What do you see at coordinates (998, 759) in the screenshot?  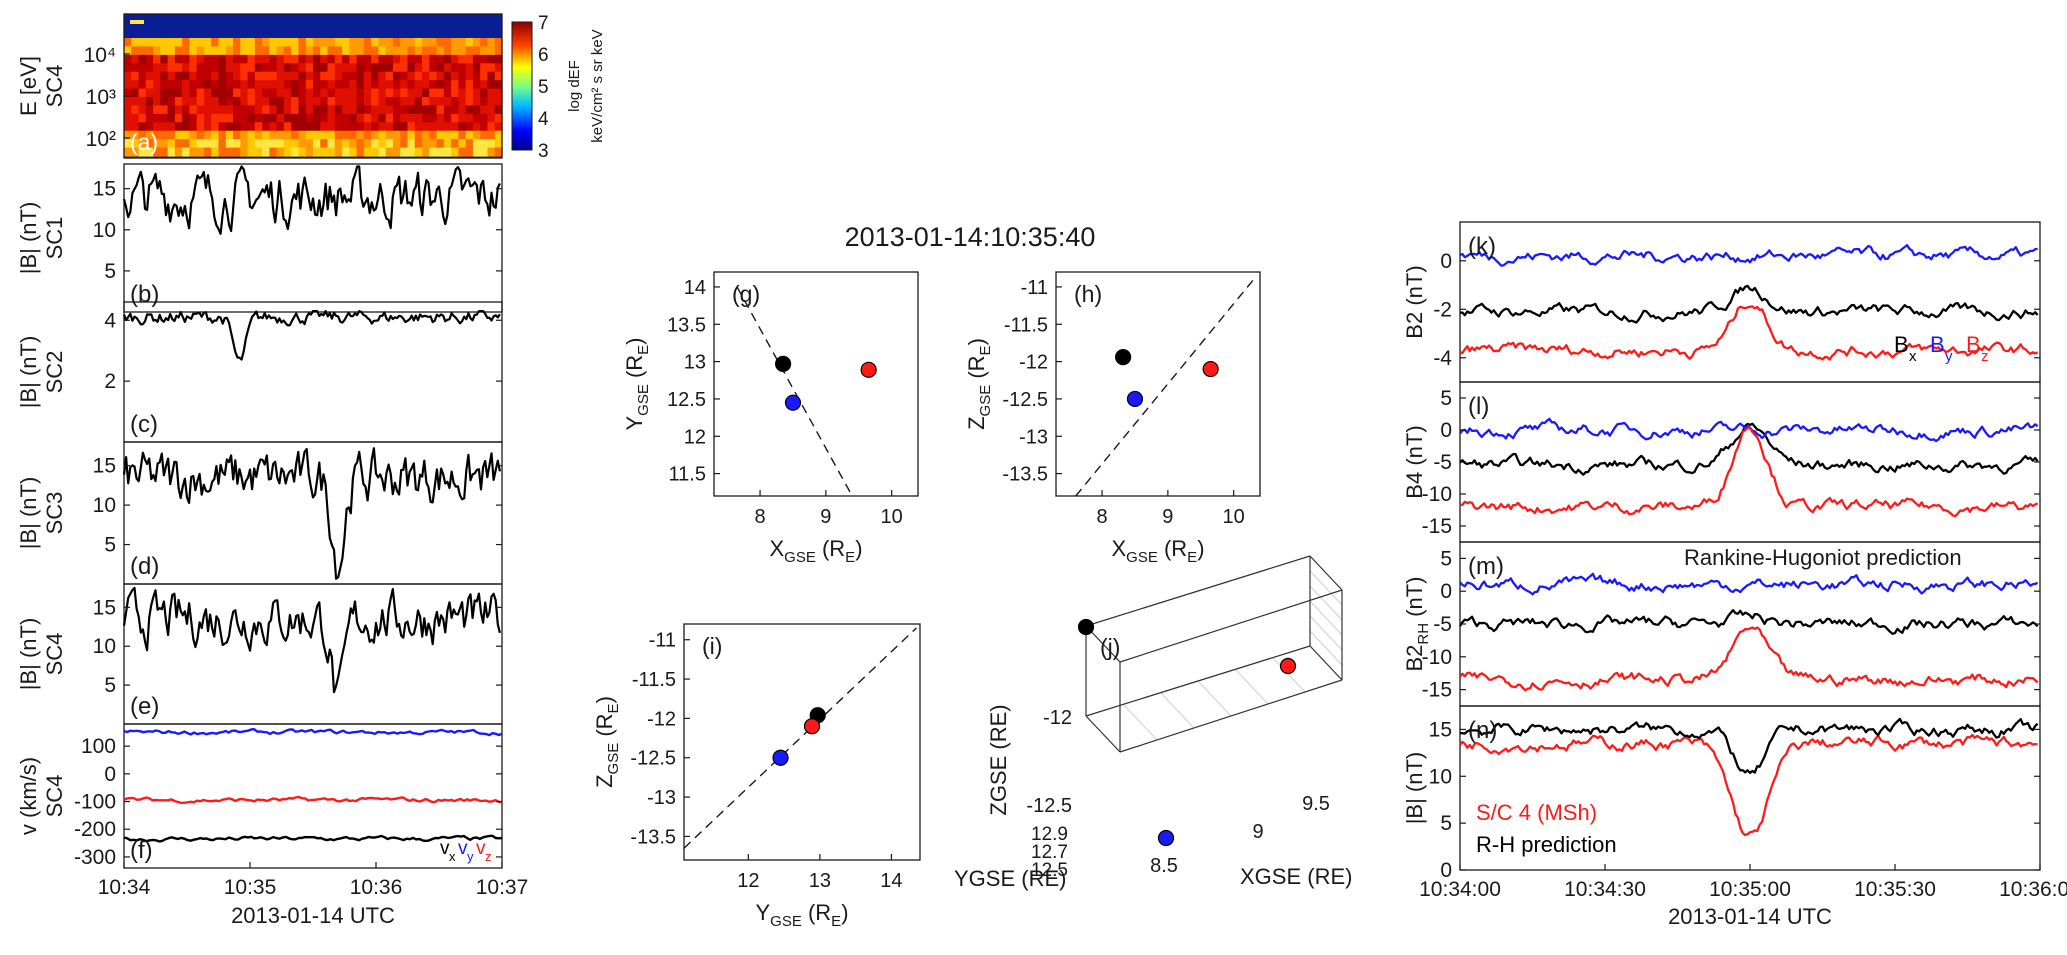 I see `panel-j-ylabel: ZGSE (RE)` at bounding box center [998, 759].